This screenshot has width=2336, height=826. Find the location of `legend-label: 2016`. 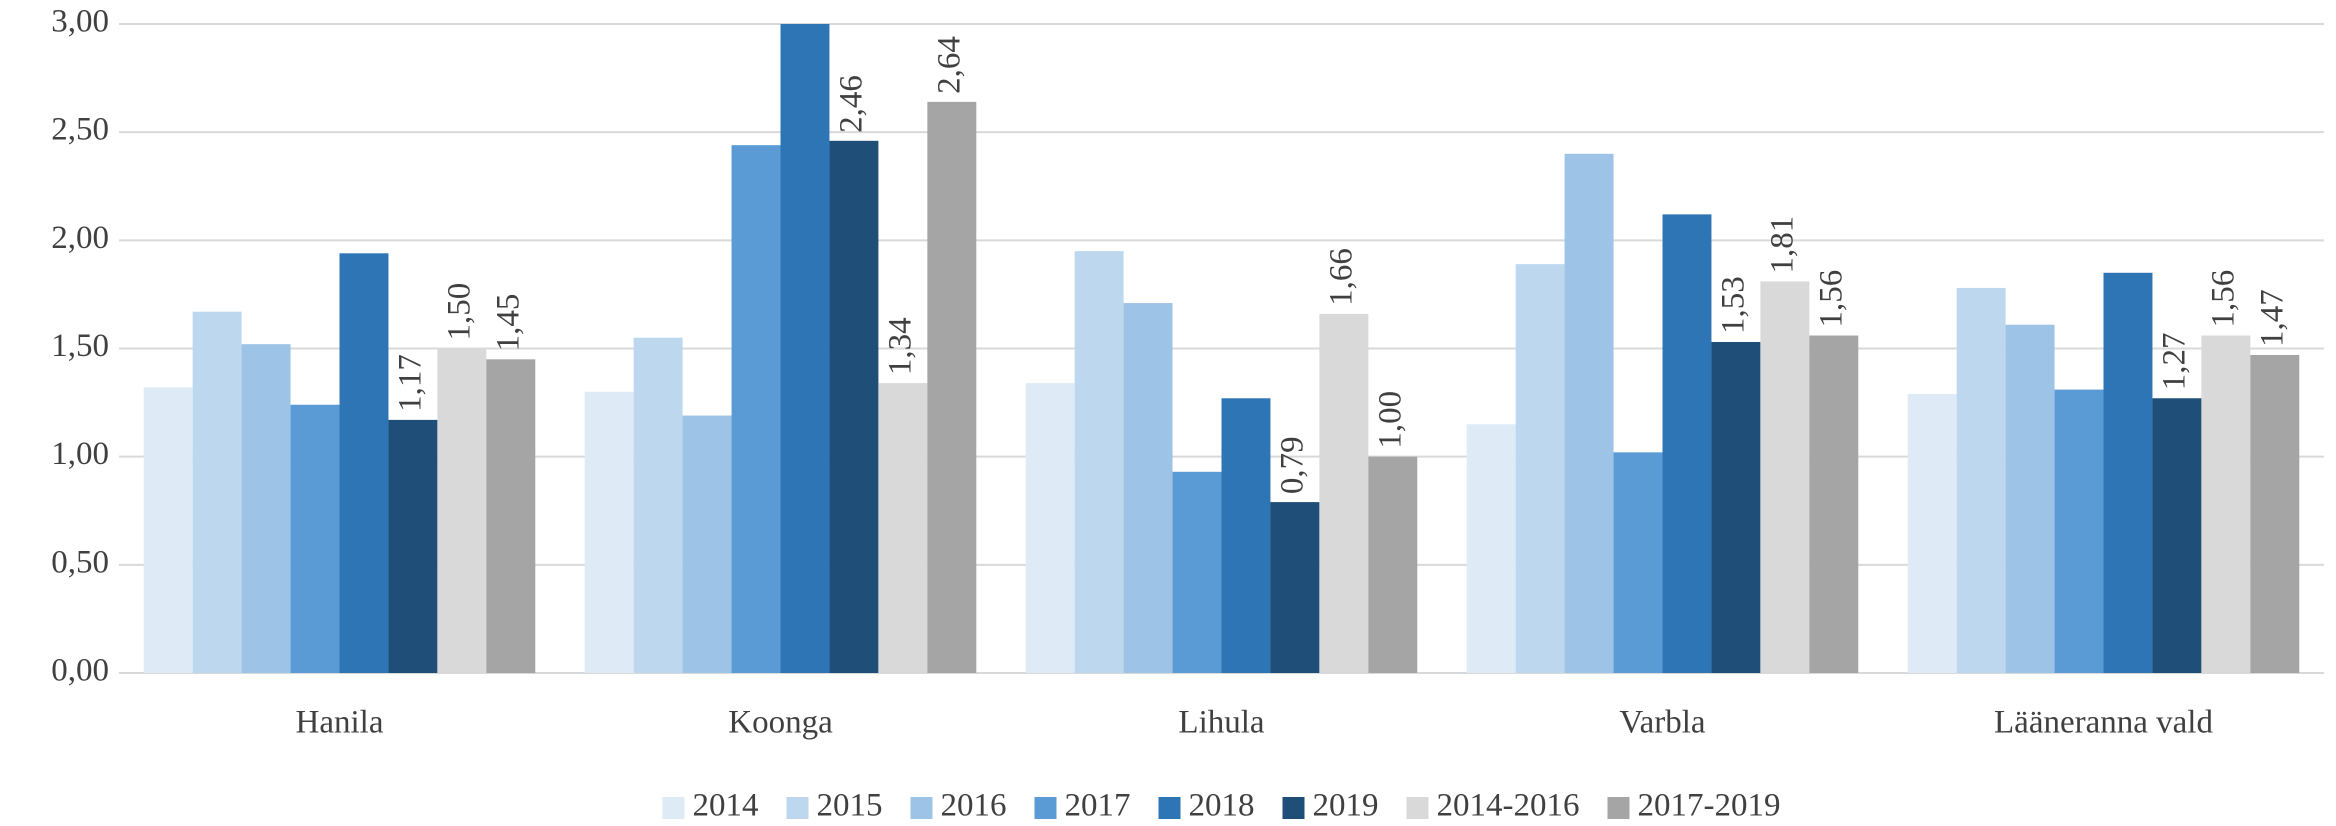

legend-label: 2016 is located at coordinates (974, 806).